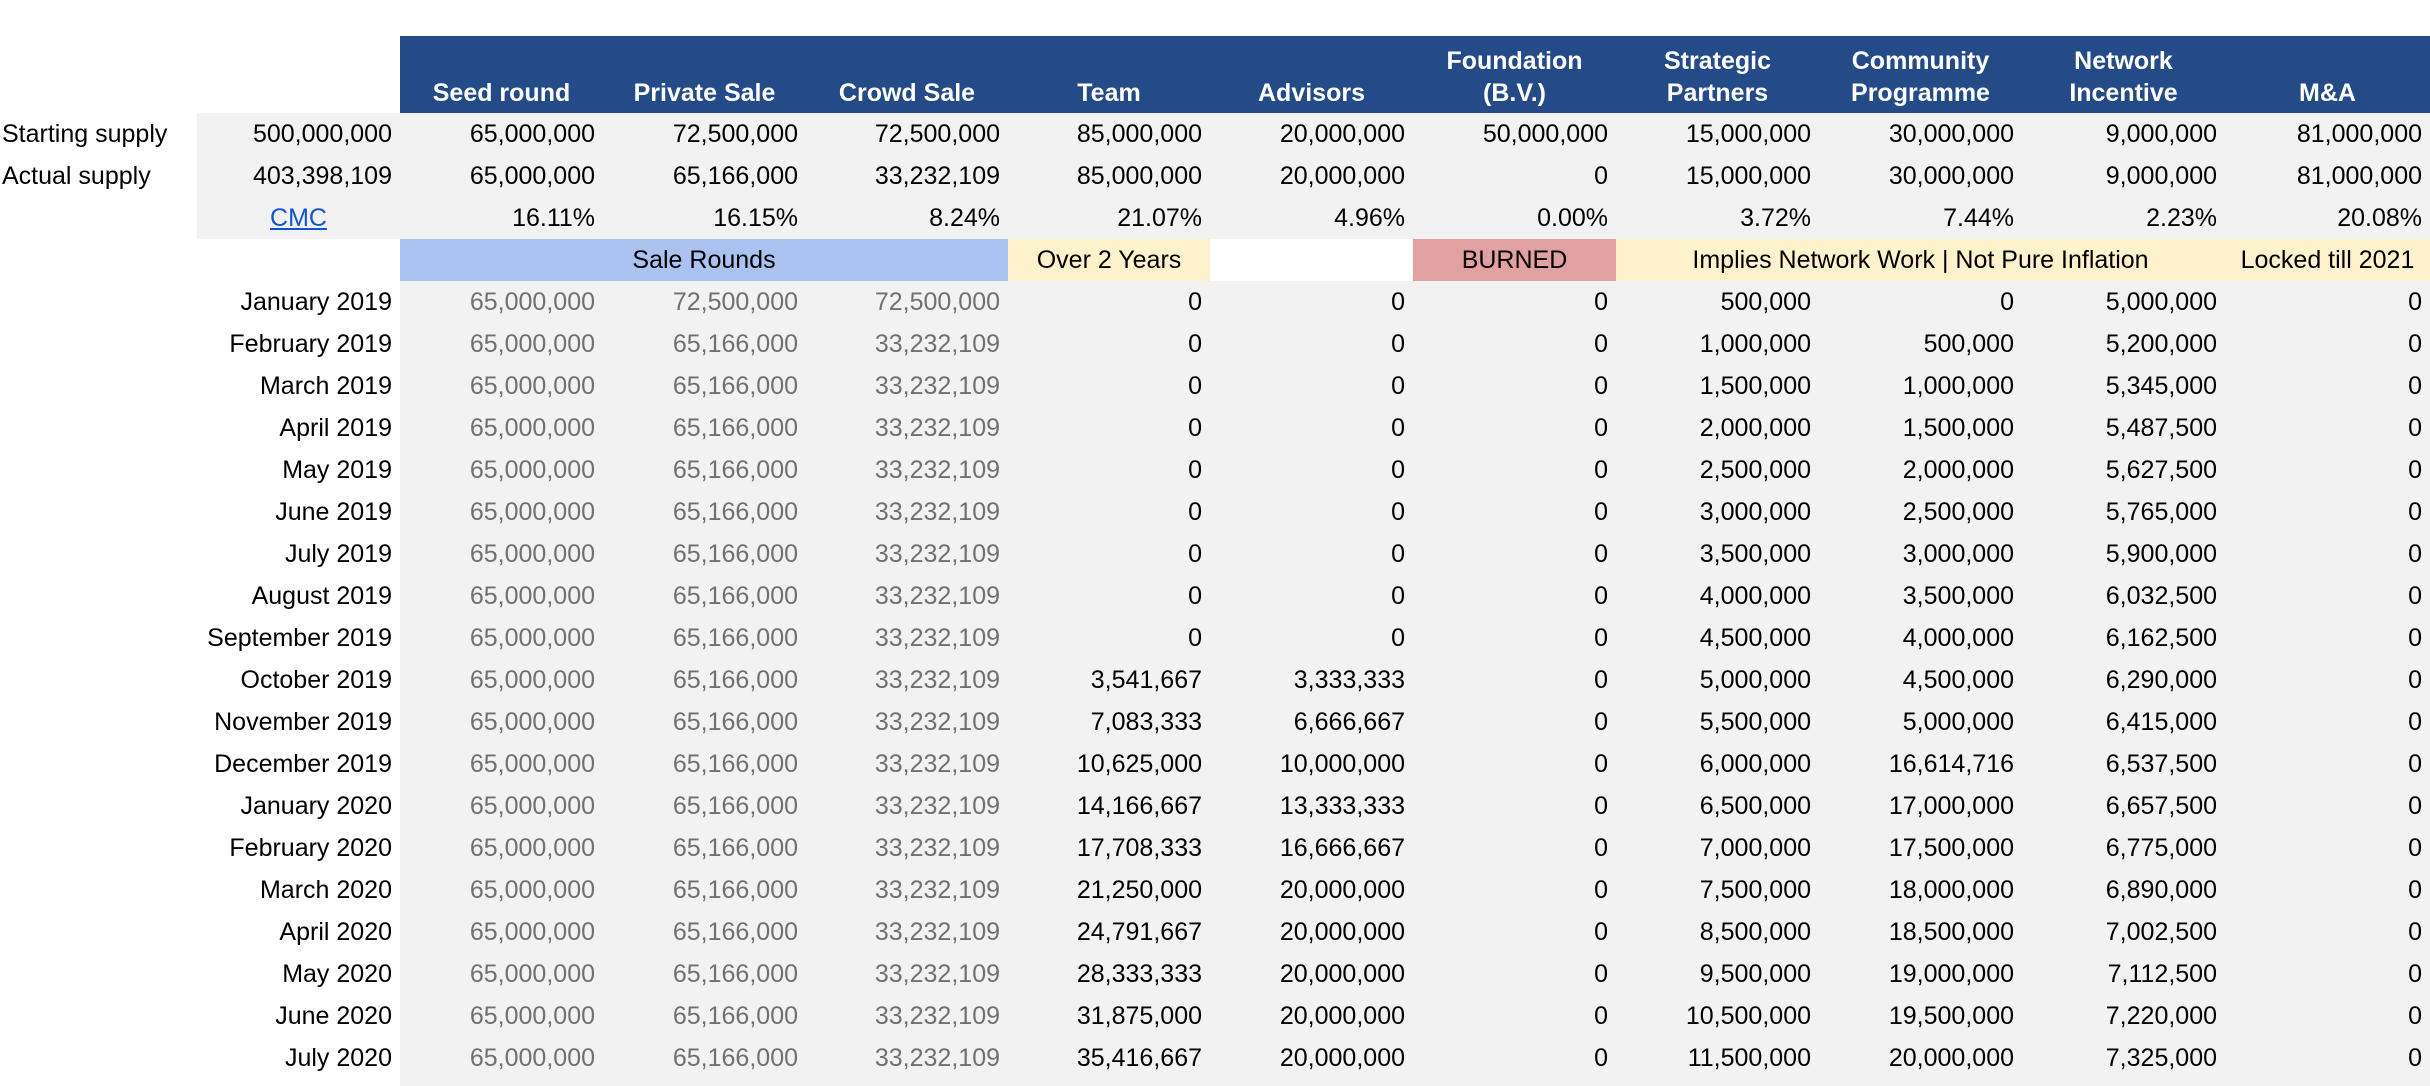 Image resolution: width=2430 pixels, height=1086 pixels. Describe the element at coordinates (1920, 218) in the screenshot. I see `percent-cell: 7.44%` at that location.